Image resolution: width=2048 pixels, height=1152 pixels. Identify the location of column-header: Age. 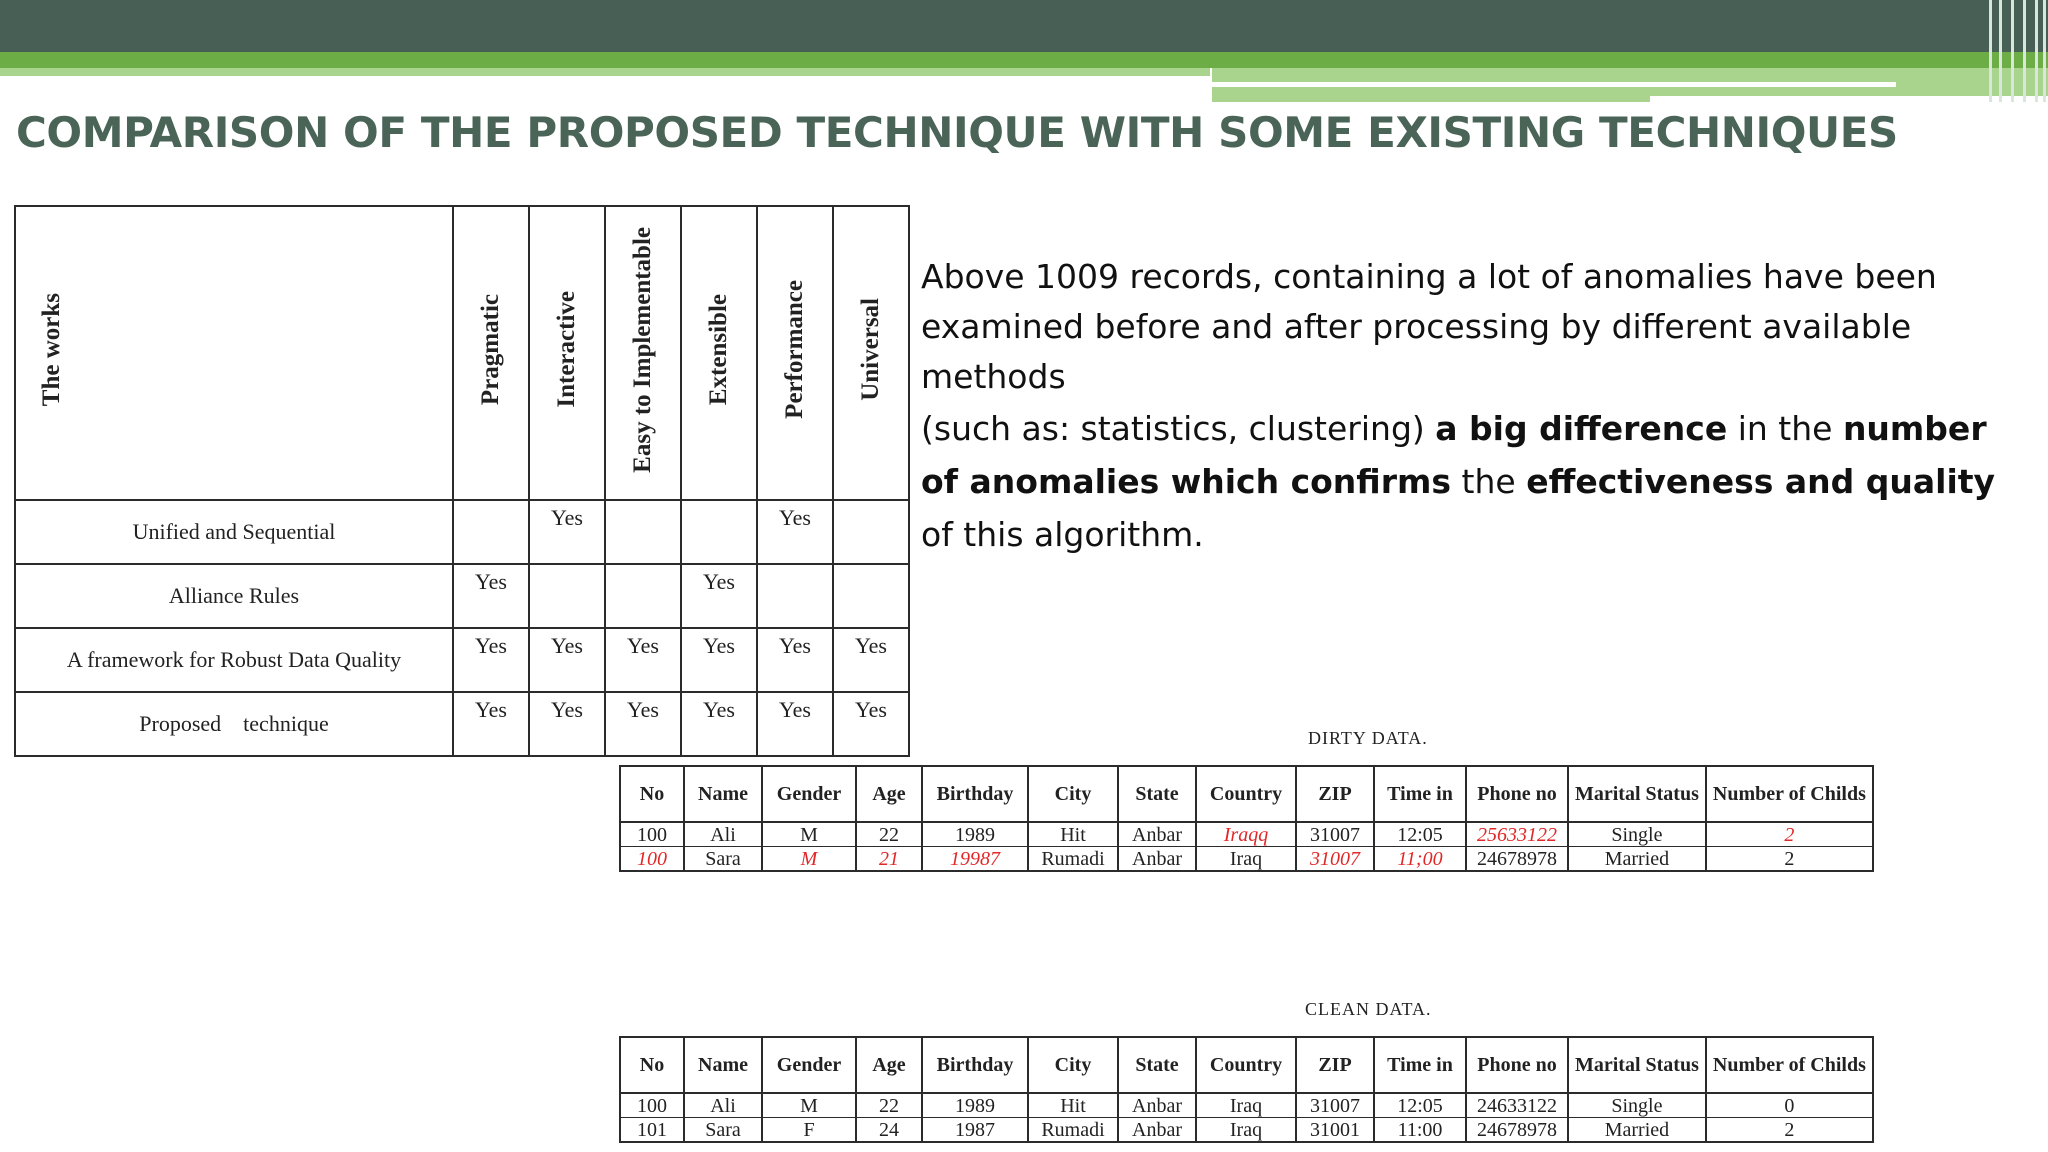
(889, 794).